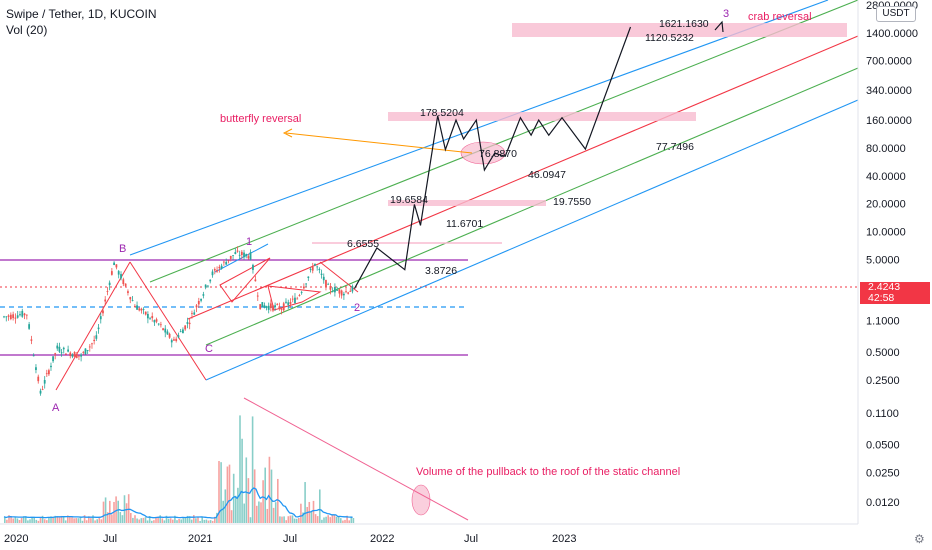 Image resolution: width=932 pixels, height=550 pixels. Describe the element at coordinates (81, 14) in the screenshot. I see `symbol-title: Swipe / Tether, 1D, KUCOIN` at that location.